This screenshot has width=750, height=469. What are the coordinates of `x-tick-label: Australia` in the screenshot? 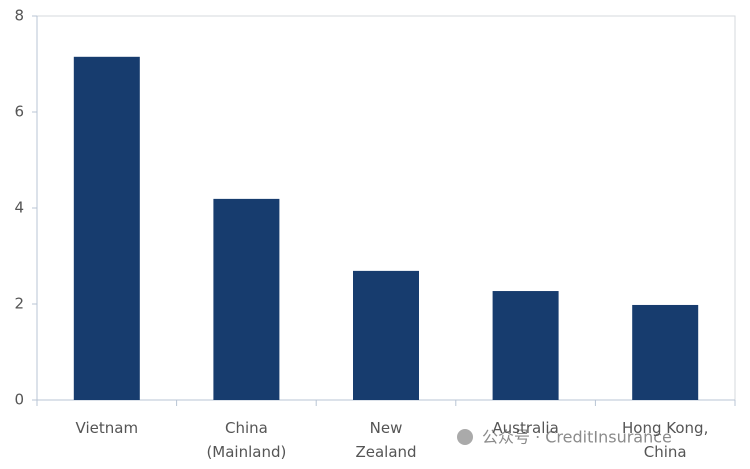 It's located at (525, 428).